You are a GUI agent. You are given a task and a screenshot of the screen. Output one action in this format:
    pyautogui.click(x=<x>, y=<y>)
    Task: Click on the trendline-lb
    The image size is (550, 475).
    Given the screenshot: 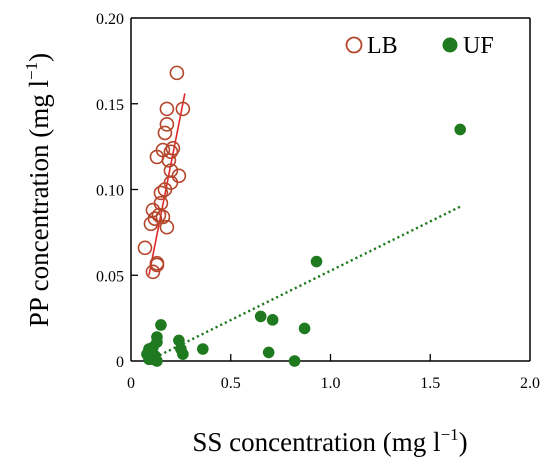 What is the action you would take?
    pyautogui.click(x=167, y=184)
    